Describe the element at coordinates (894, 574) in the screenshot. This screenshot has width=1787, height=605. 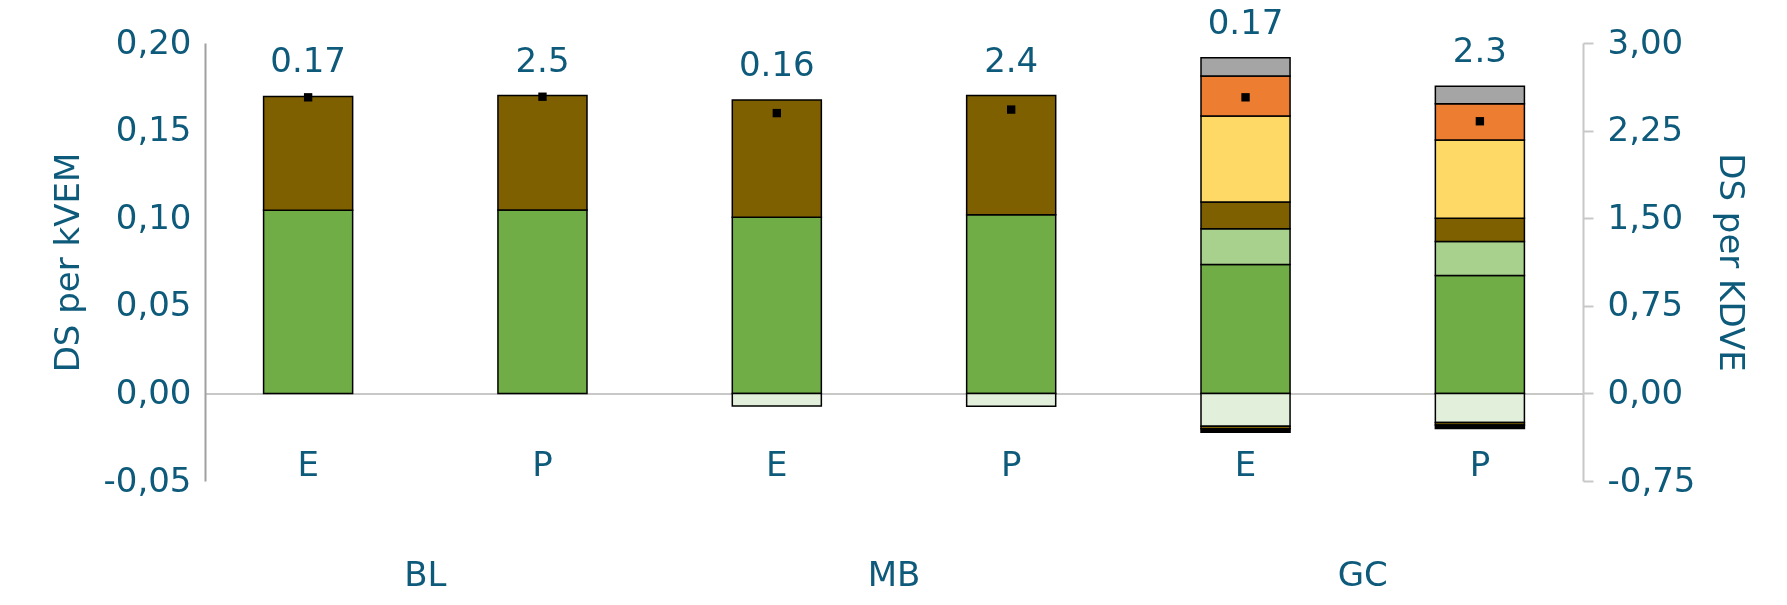
I see `text: MB` at that location.